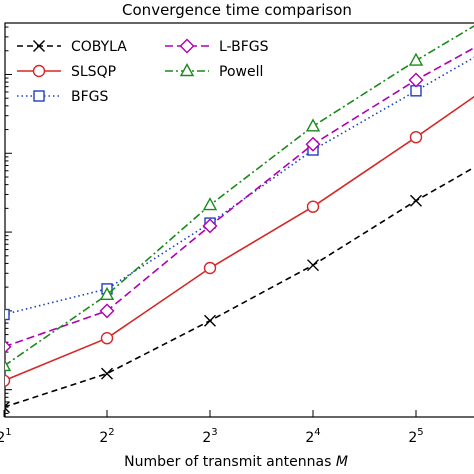 The height and width of the screenshot is (474, 474). Describe the element at coordinates (241, 72) in the screenshot. I see `legend-label: Powell` at that location.